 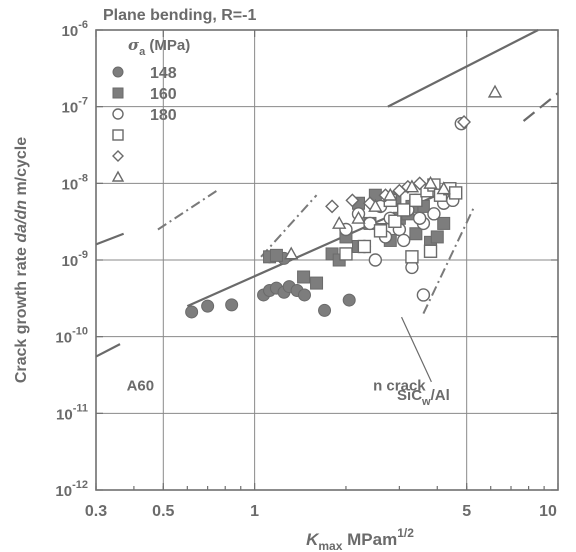 I want to click on legend-marker-open-diamond, so click(x=118, y=156).